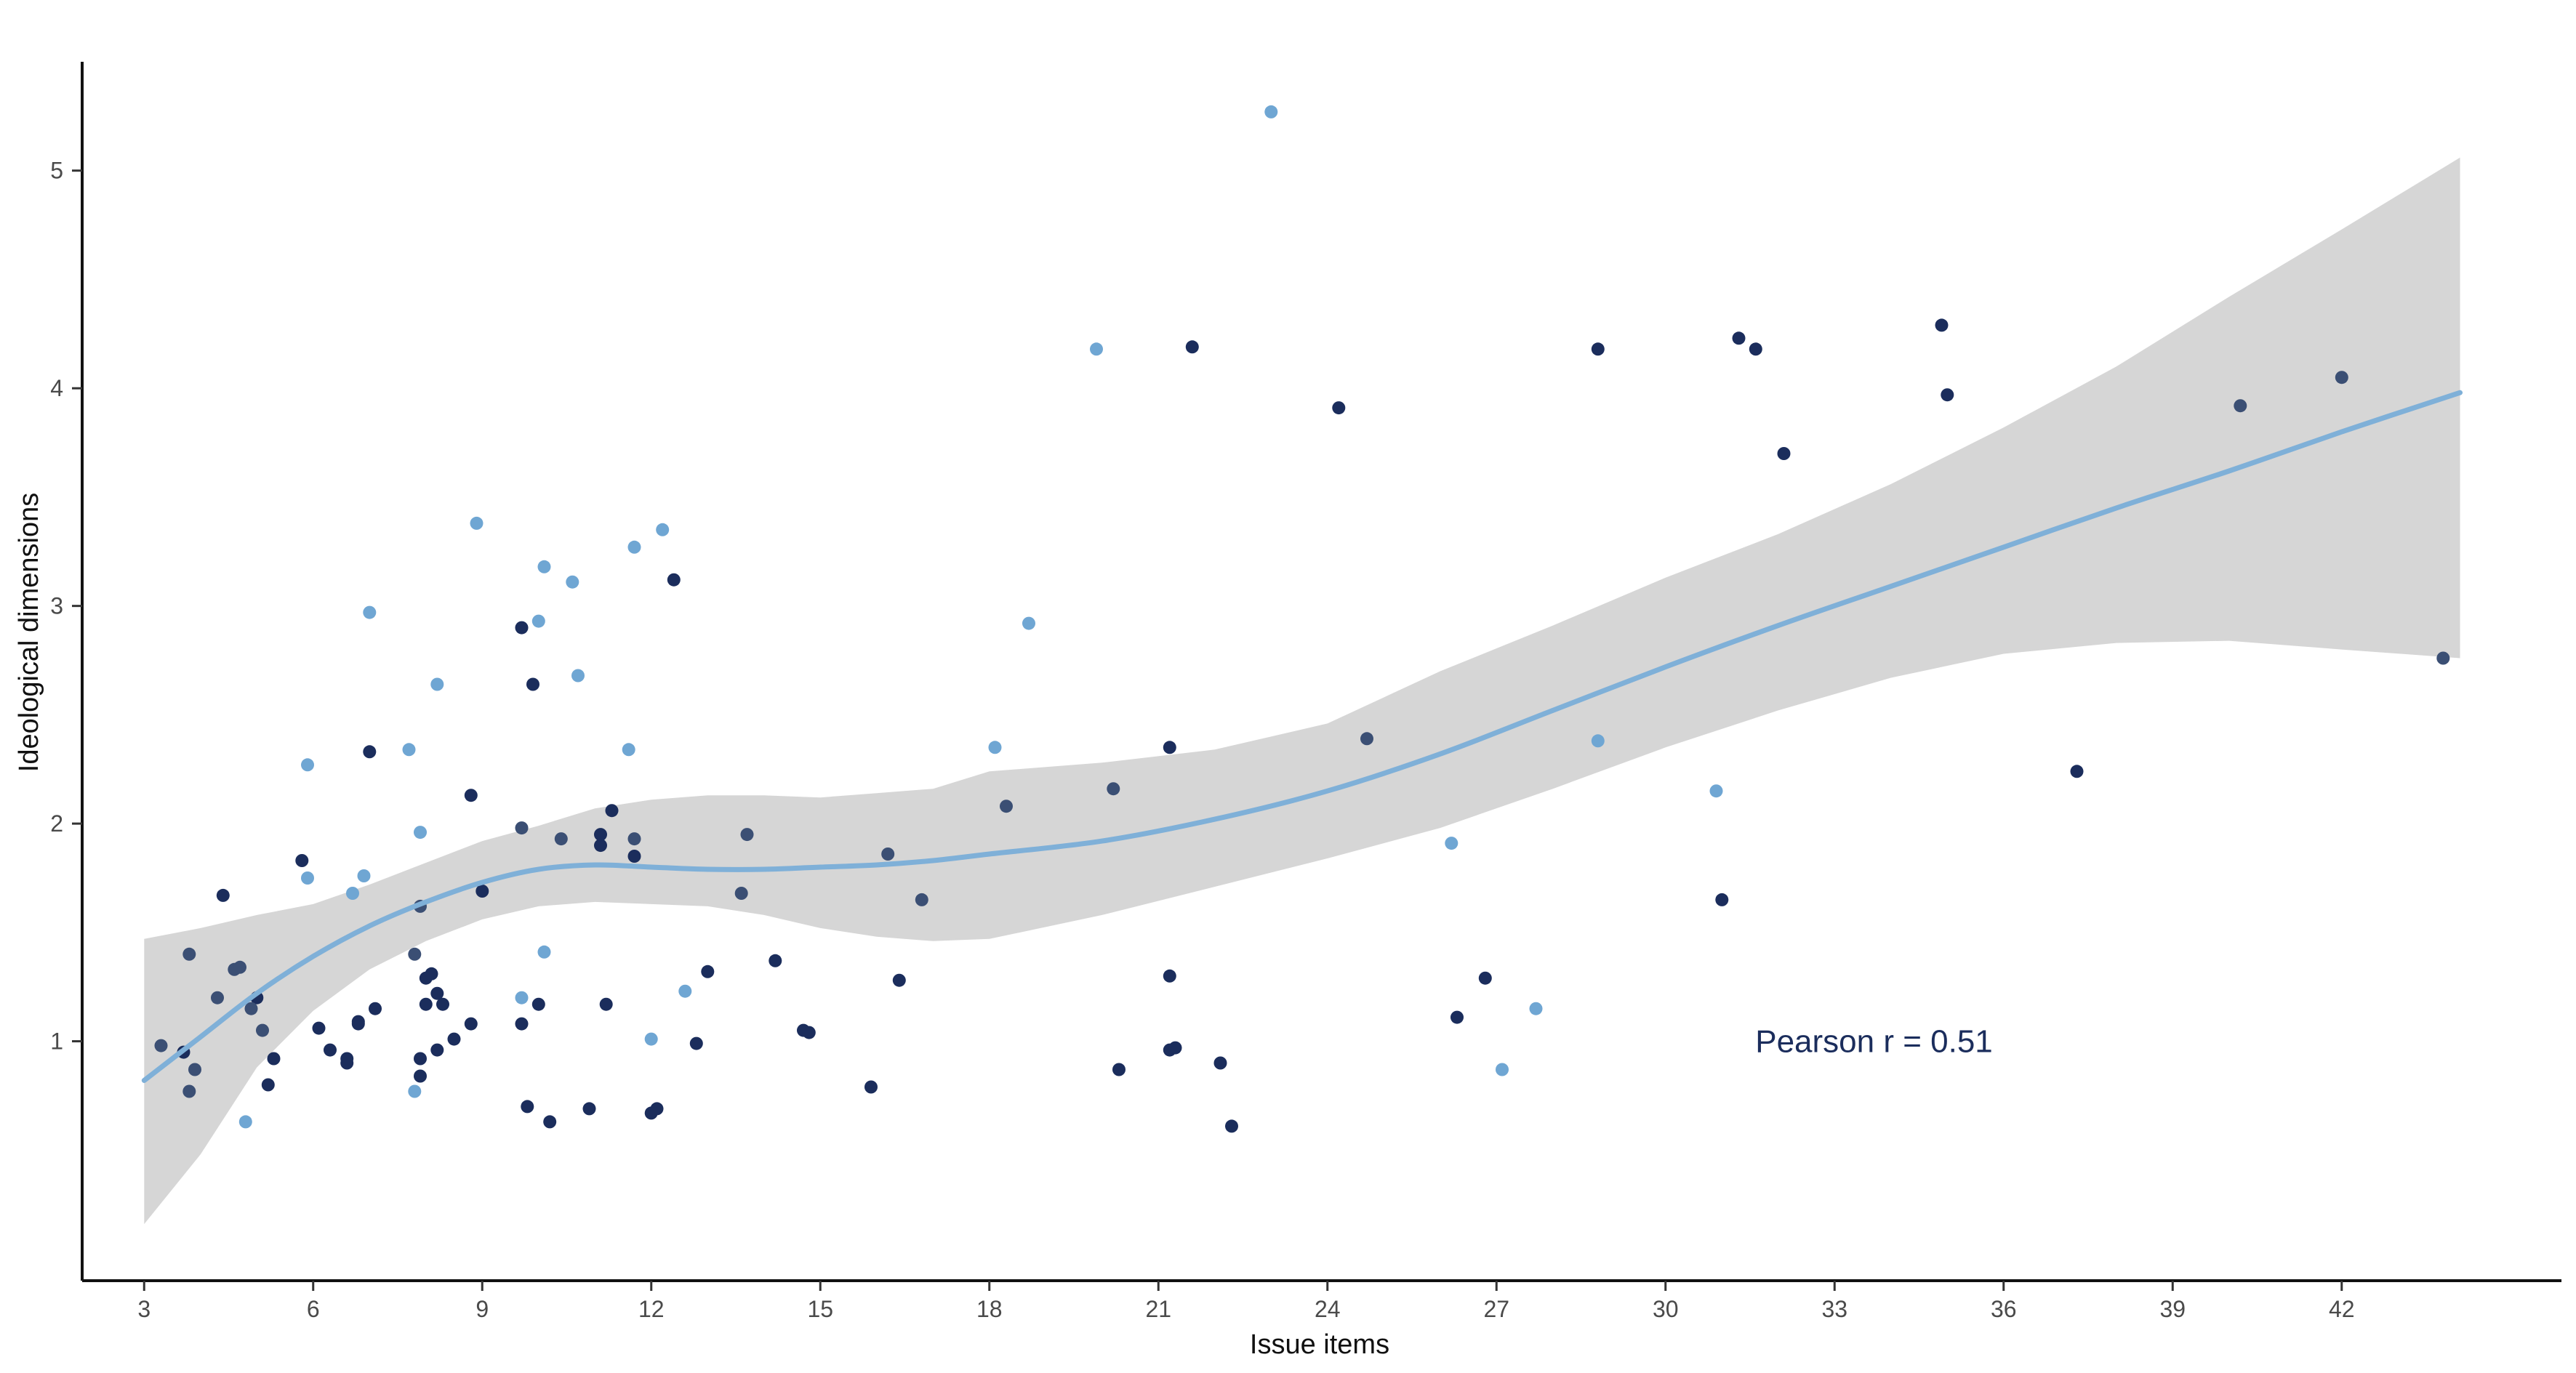  What do you see at coordinates (1246, 1301) in the screenshot?
I see `x-ticks: 3 6 9 12 15 18 21 24 27 30 33 36 39 42` at bounding box center [1246, 1301].